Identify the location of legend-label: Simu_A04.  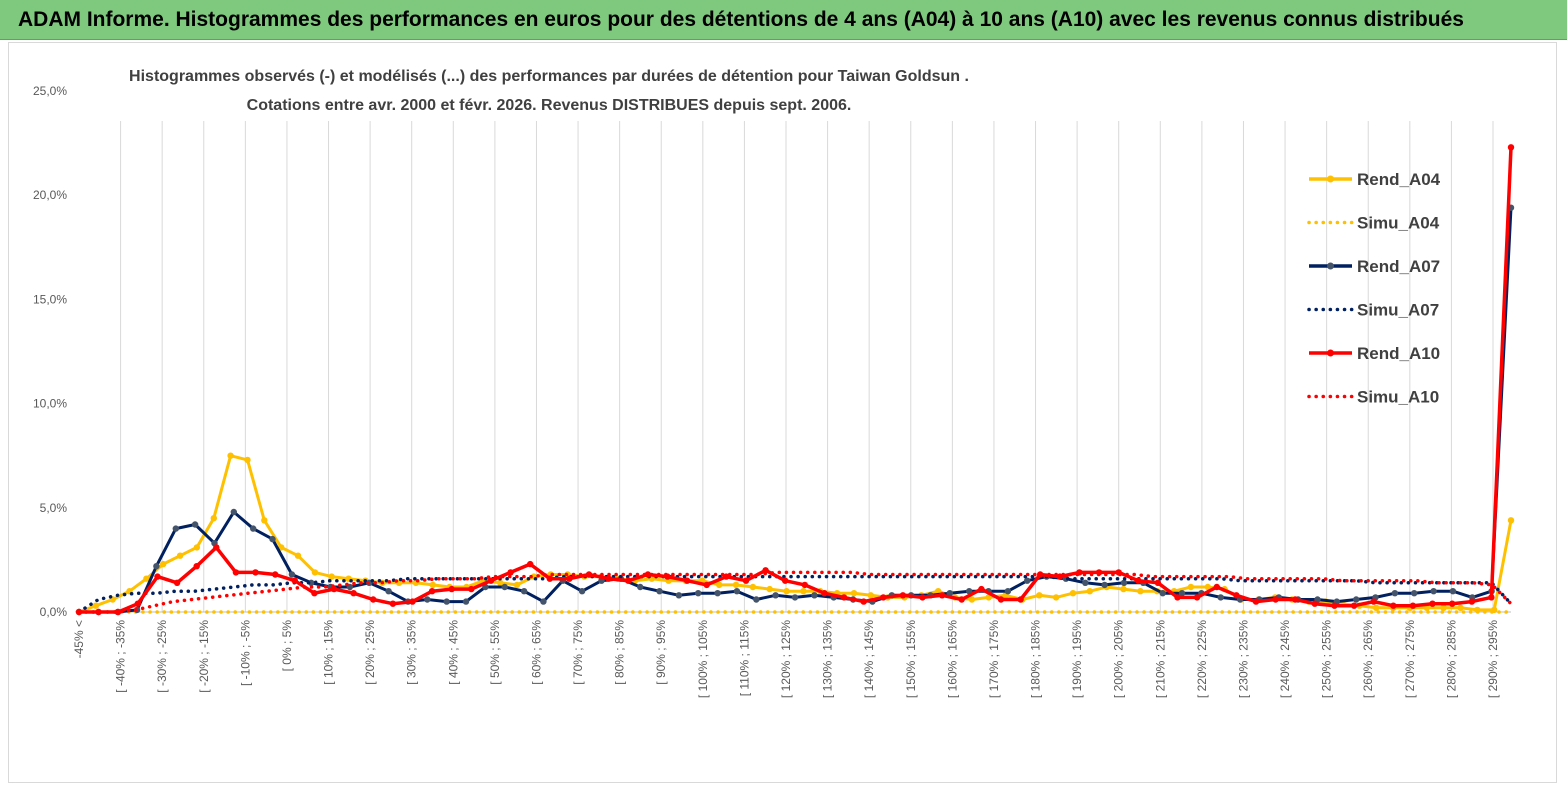
(1398, 223).